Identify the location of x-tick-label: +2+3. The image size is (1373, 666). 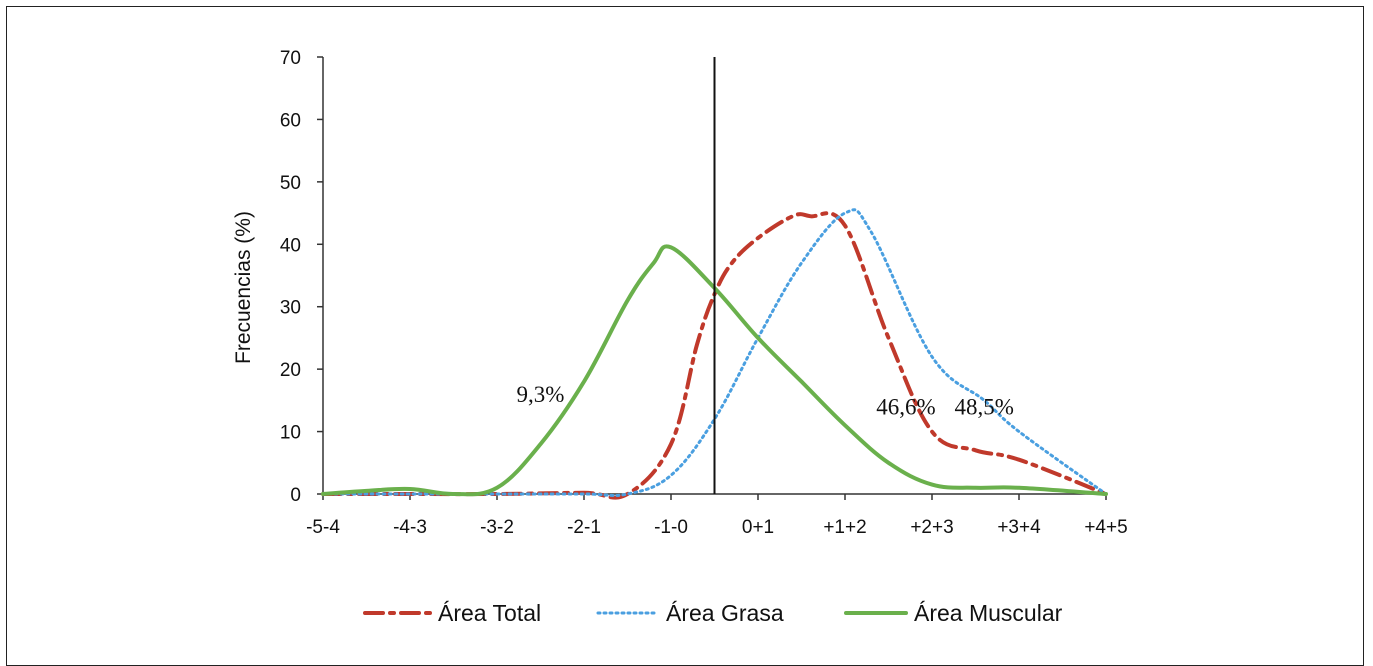
(931, 527).